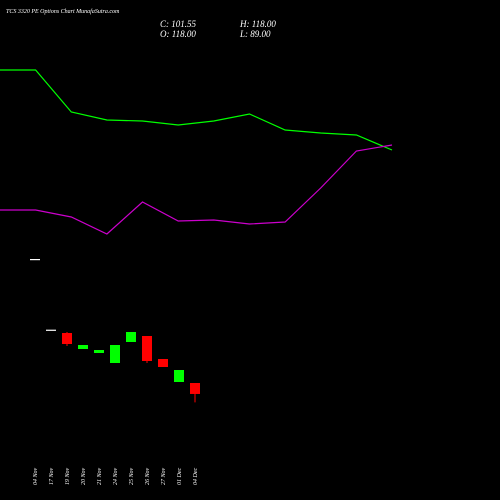 The width and height of the screenshot is (500, 500). I want to click on ohlc-label: O: 118.00, so click(178, 34).